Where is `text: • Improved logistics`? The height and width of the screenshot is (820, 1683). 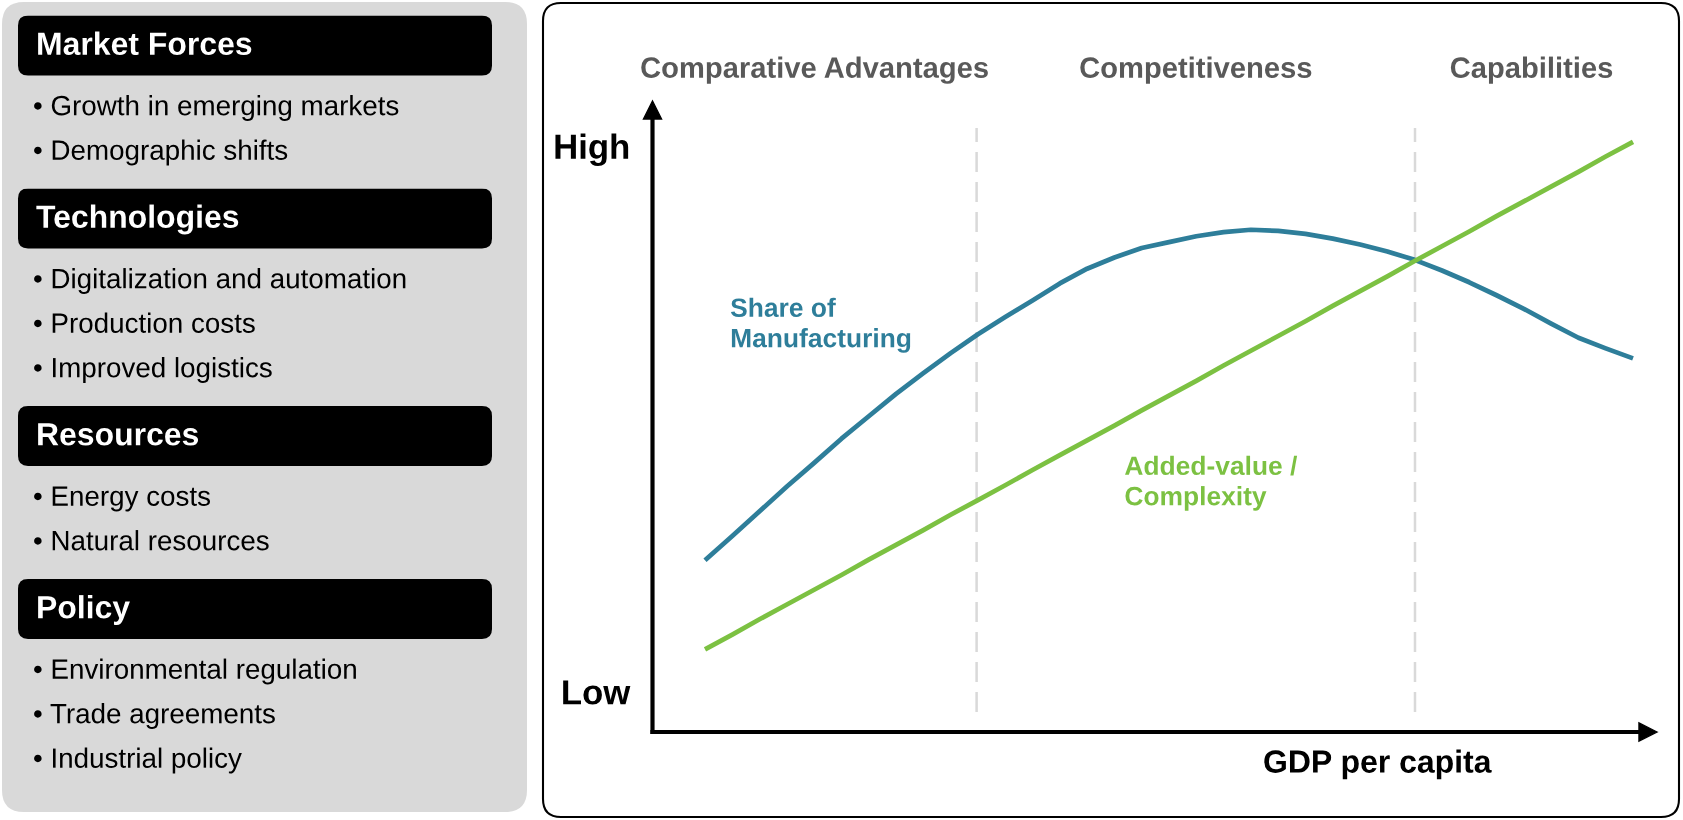 text: • Improved logistics is located at coordinates (153, 370).